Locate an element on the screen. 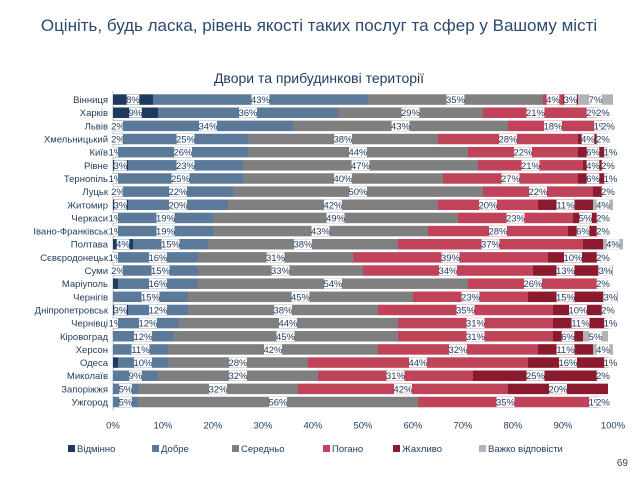 Image resolution: width=638 pixels, height=479 pixels. bar-segment is located at coordinates (115, 362).